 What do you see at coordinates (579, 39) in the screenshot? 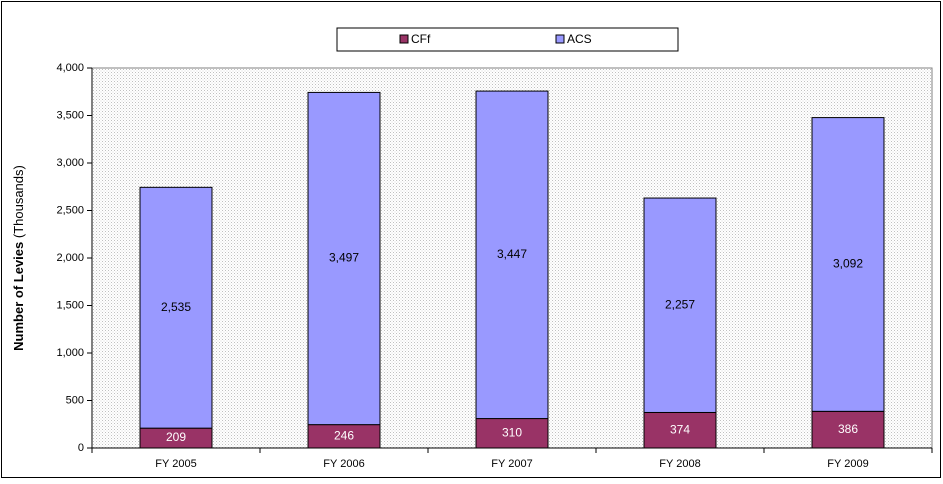
I see `legend-label: ACS` at bounding box center [579, 39].